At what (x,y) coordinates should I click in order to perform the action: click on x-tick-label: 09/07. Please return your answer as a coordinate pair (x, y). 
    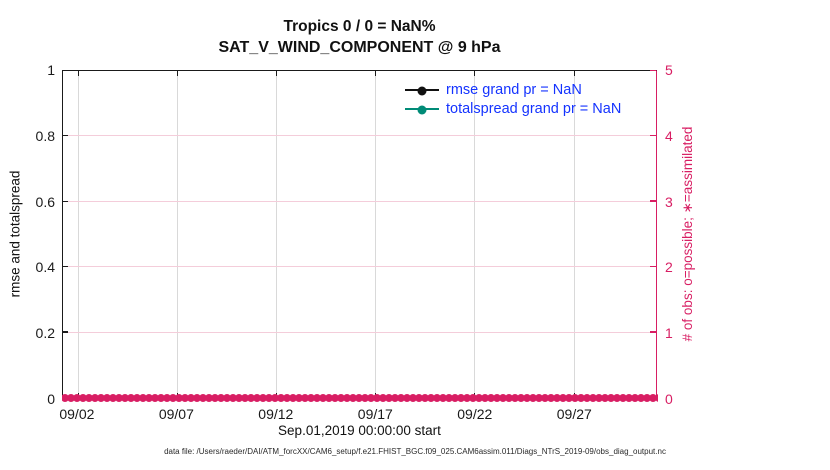
    Looking at the image, I should click on (176, 414).